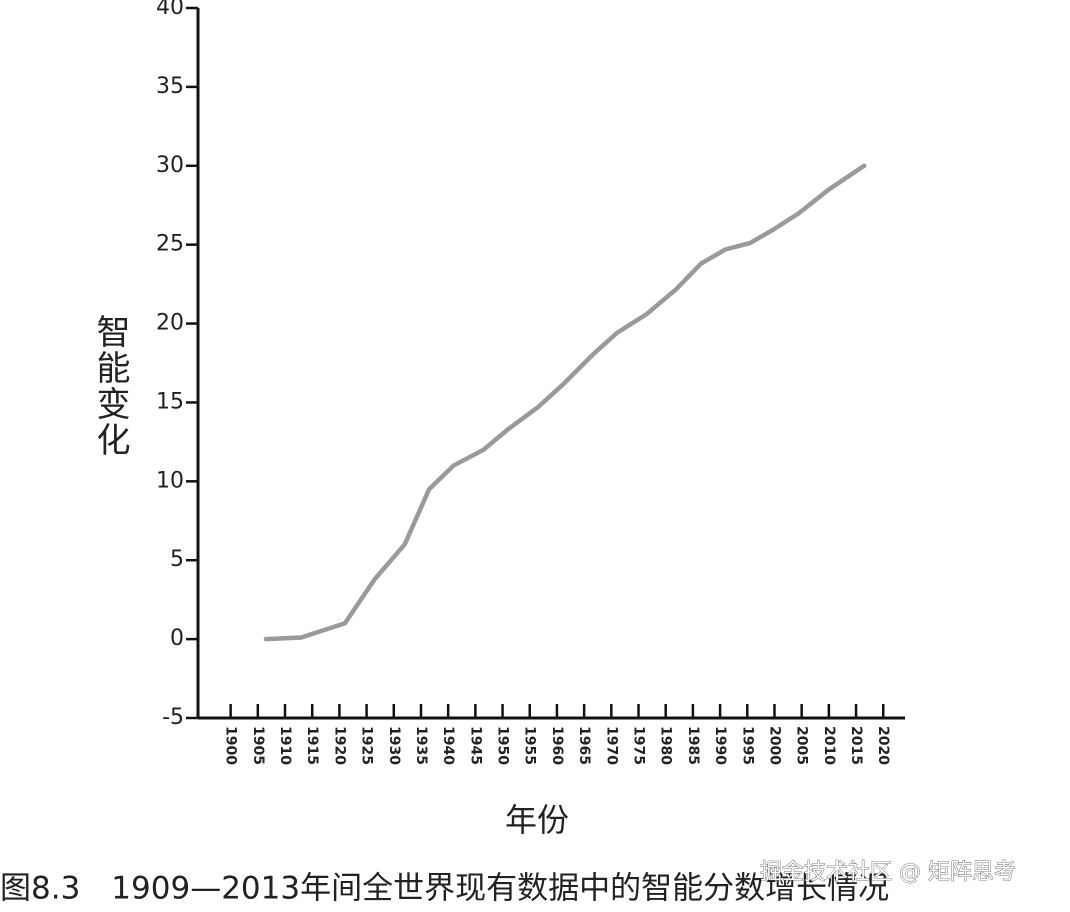 This screenshot has width=1070, height=912. Describe the element at coordinates (170, 86) in the screenshot. I see `y-tick-label: 35` at that location.